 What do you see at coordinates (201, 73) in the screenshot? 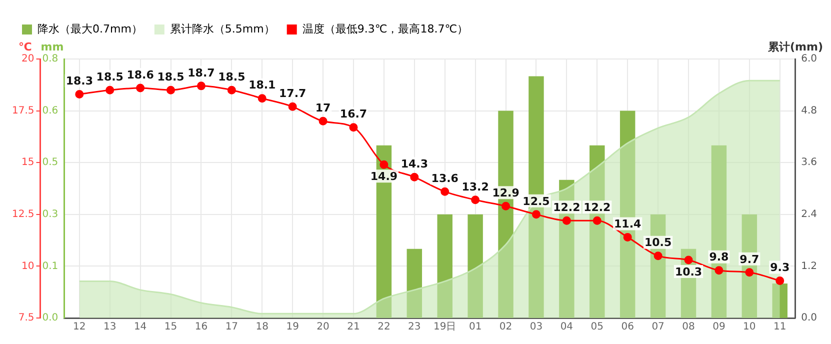
I see `data-label: 18.7` at bounding box center [201, 73].